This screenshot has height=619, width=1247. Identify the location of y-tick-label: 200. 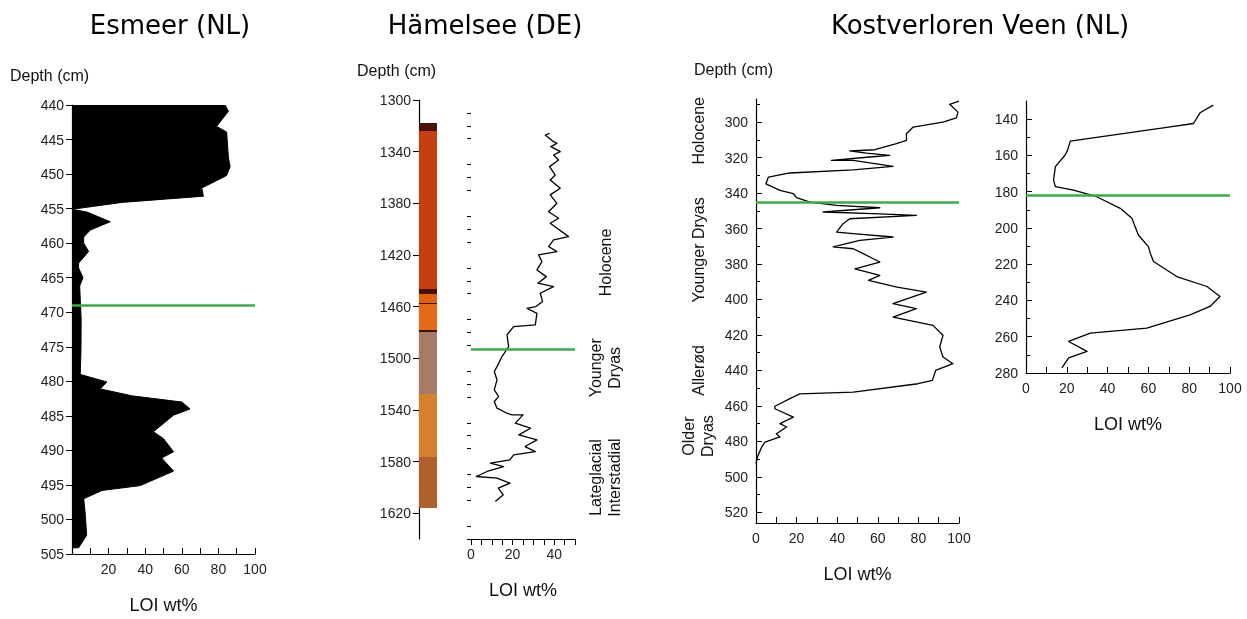
(1006, 227).